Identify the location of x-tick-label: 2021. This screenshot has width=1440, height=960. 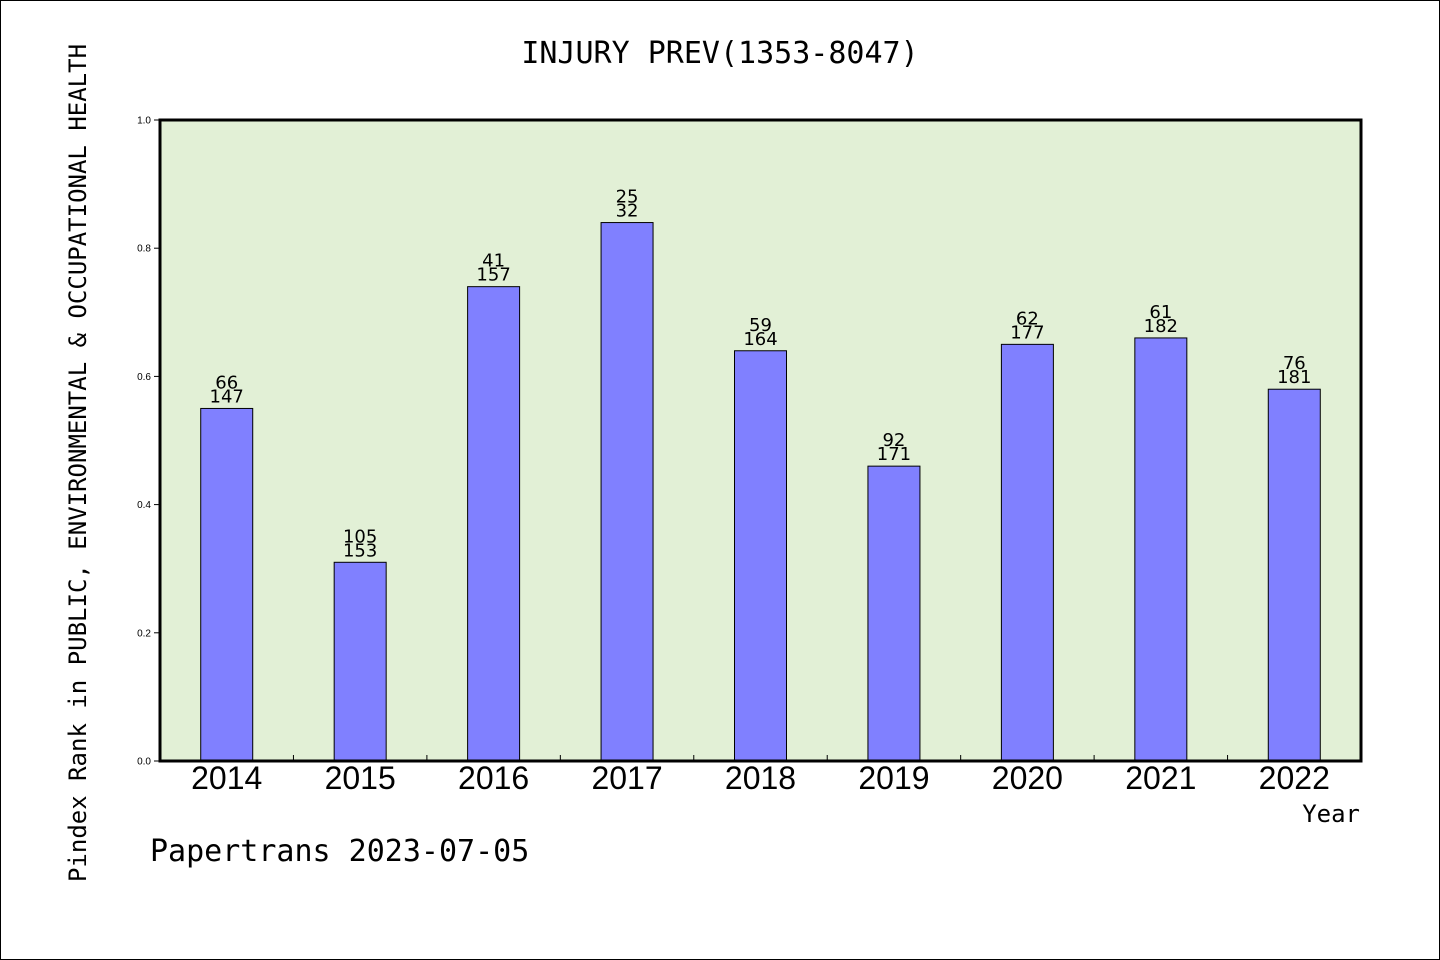
(1160, 778).